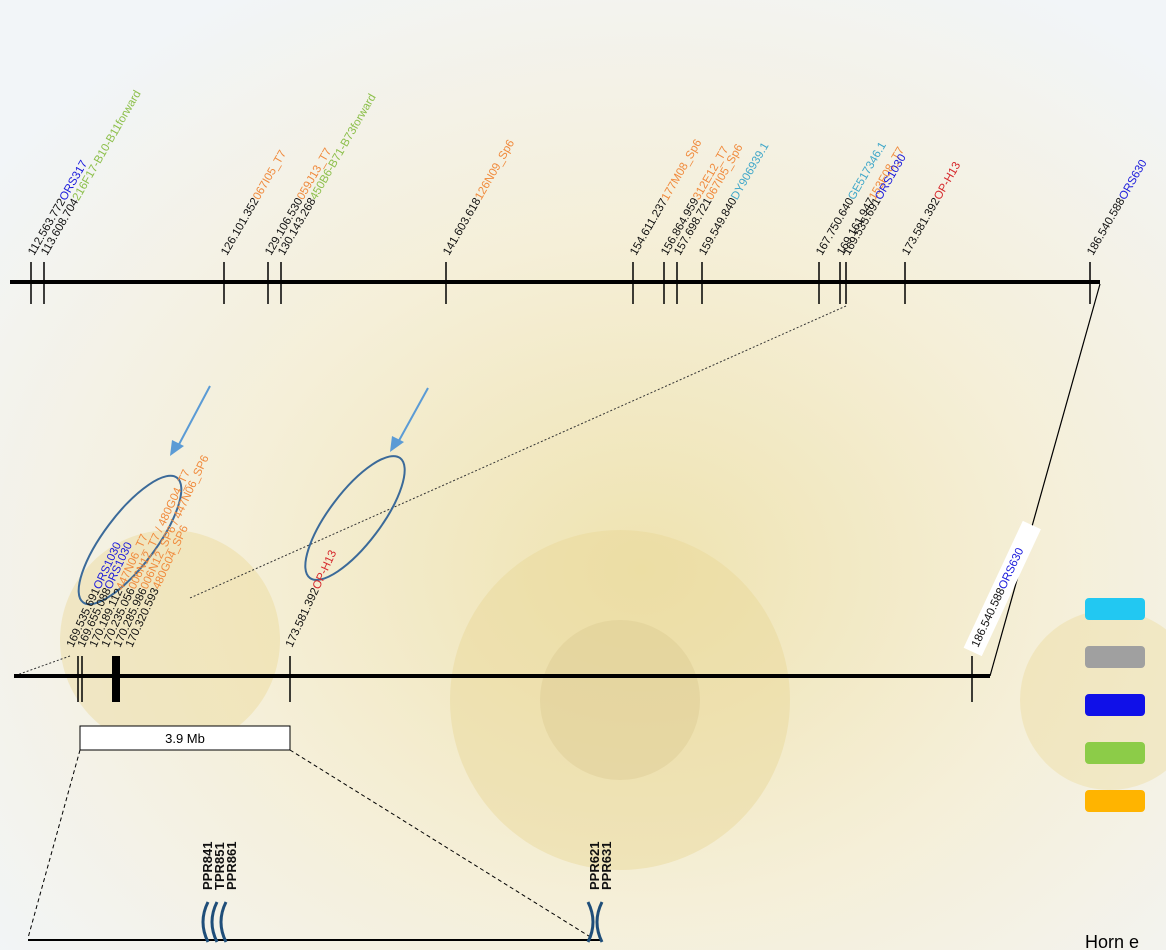  I want to click on label-box, so click(1002, 588).